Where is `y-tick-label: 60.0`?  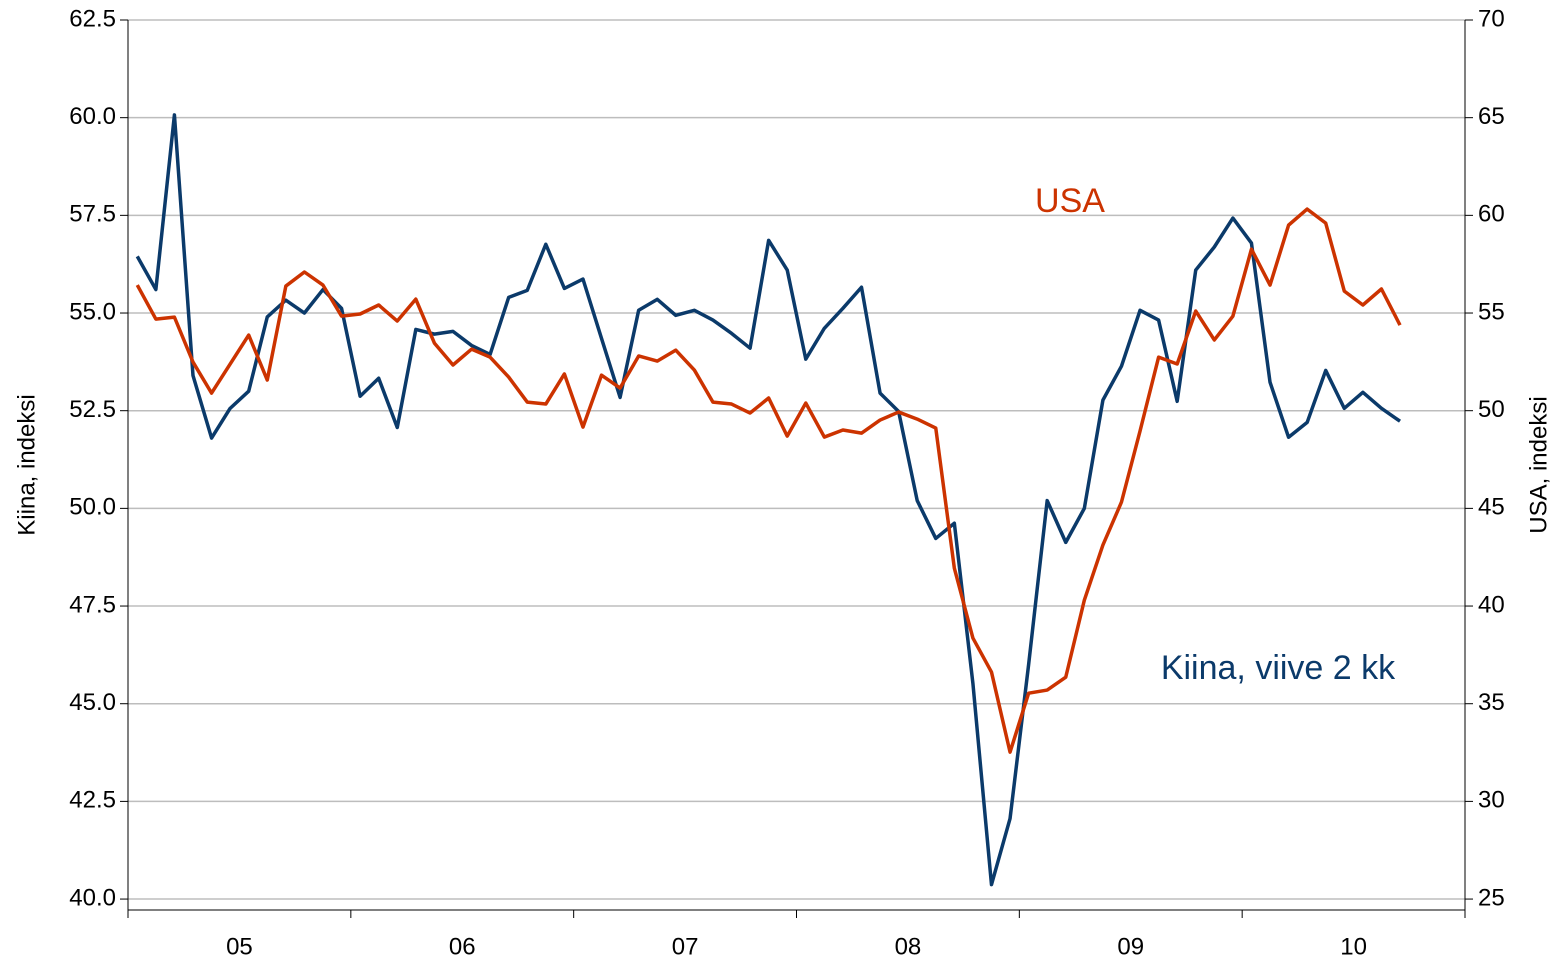 y-tick-label: 60.0 is located at coordinates (92, 116).